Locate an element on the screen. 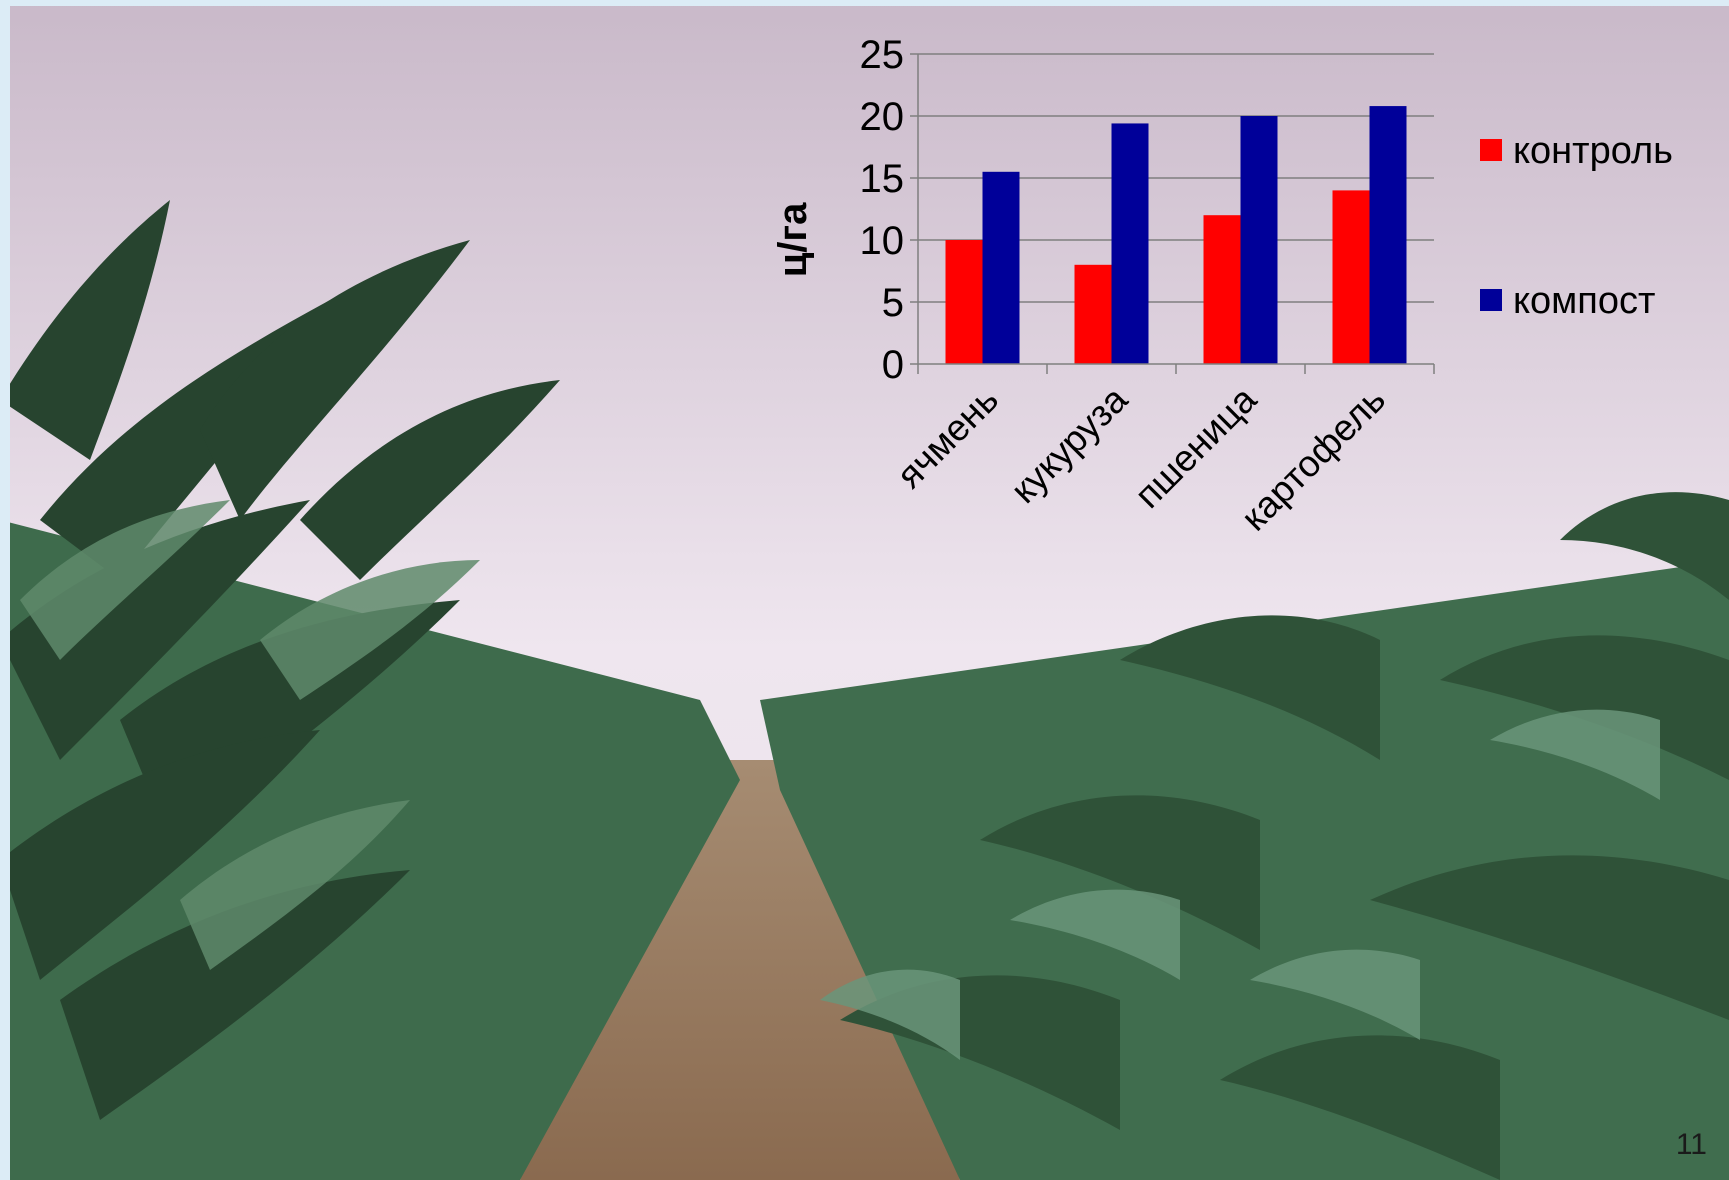  y-axis-label: ц/га is located at coordinates (793, 239).